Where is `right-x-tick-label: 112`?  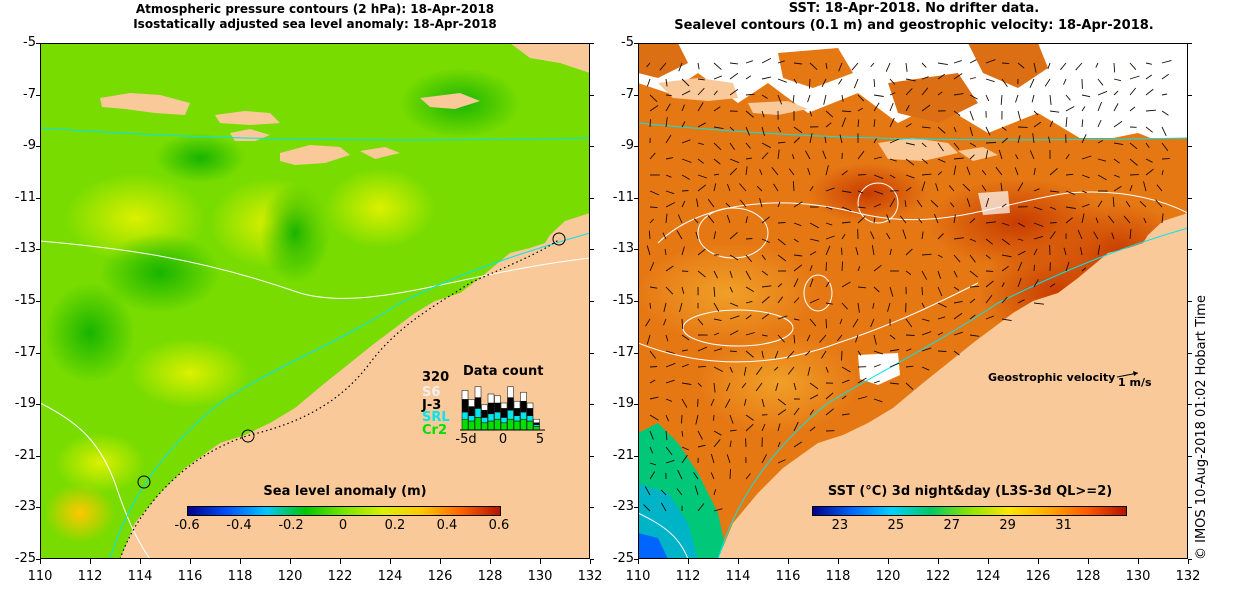 right-x-tick-label: 112 is located at coordinates (688, 576).